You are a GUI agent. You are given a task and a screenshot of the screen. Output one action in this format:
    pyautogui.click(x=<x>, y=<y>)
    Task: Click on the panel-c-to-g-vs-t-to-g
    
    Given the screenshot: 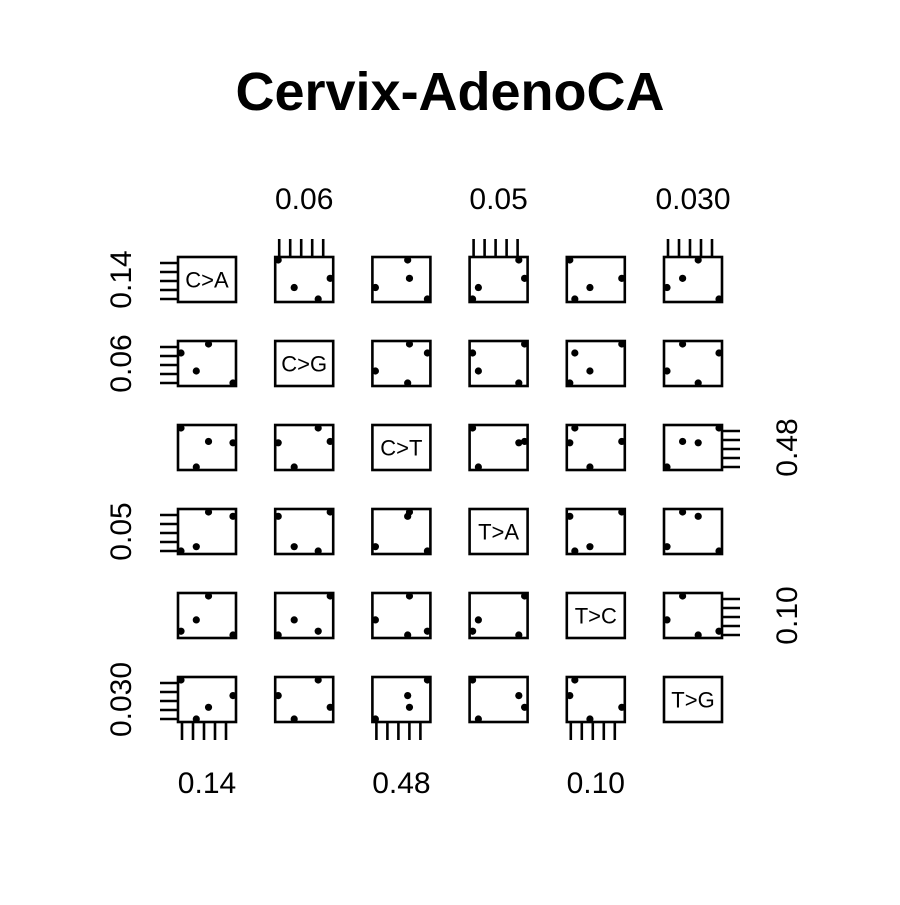 What is the action you would take?
    pyautogui.click(x=693, y=363)
    